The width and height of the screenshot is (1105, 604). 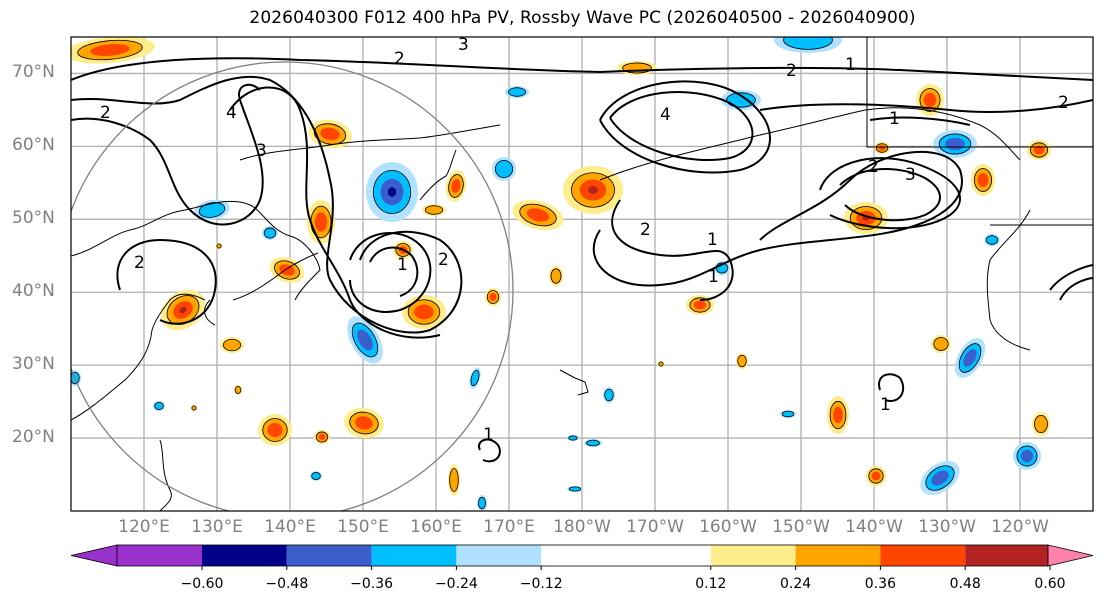 I want to click on lon-label: 160°W, so click(x=728, y=527).